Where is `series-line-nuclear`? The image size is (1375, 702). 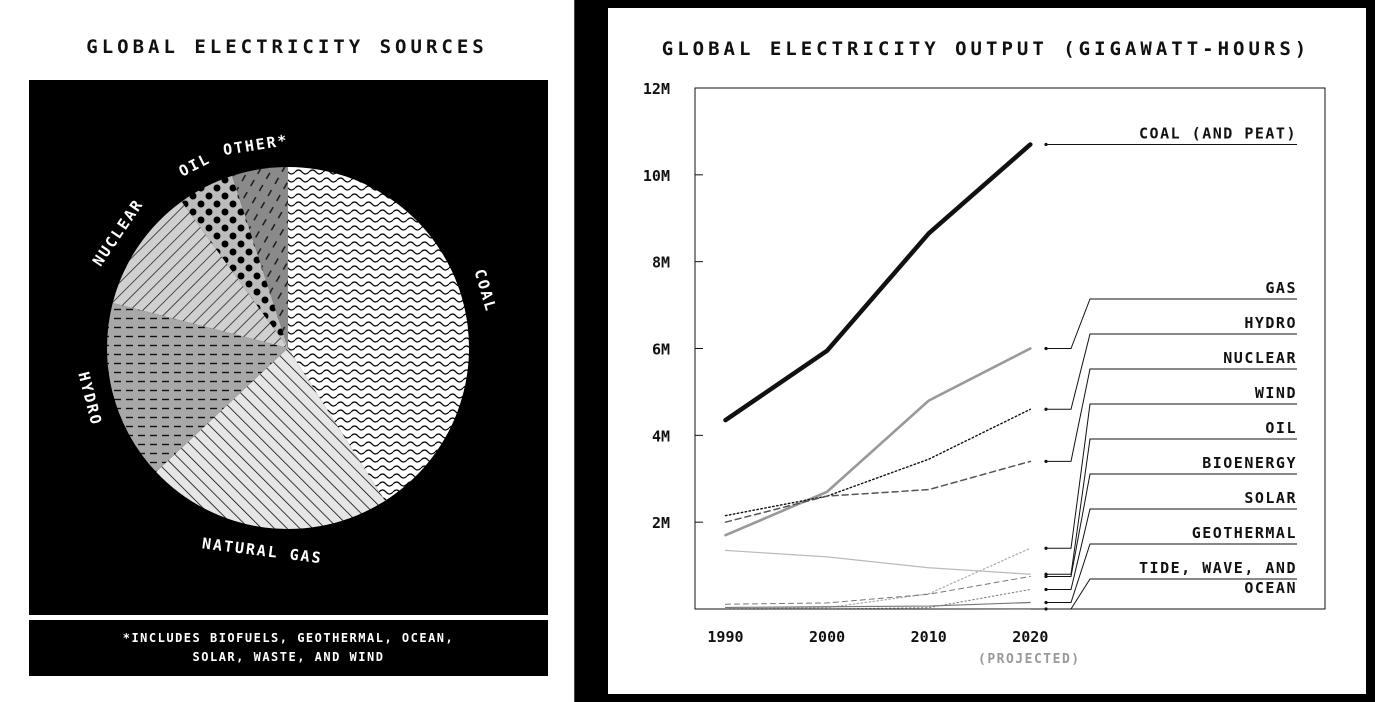
series-line-nuclear is located at coordinates (878, 491).